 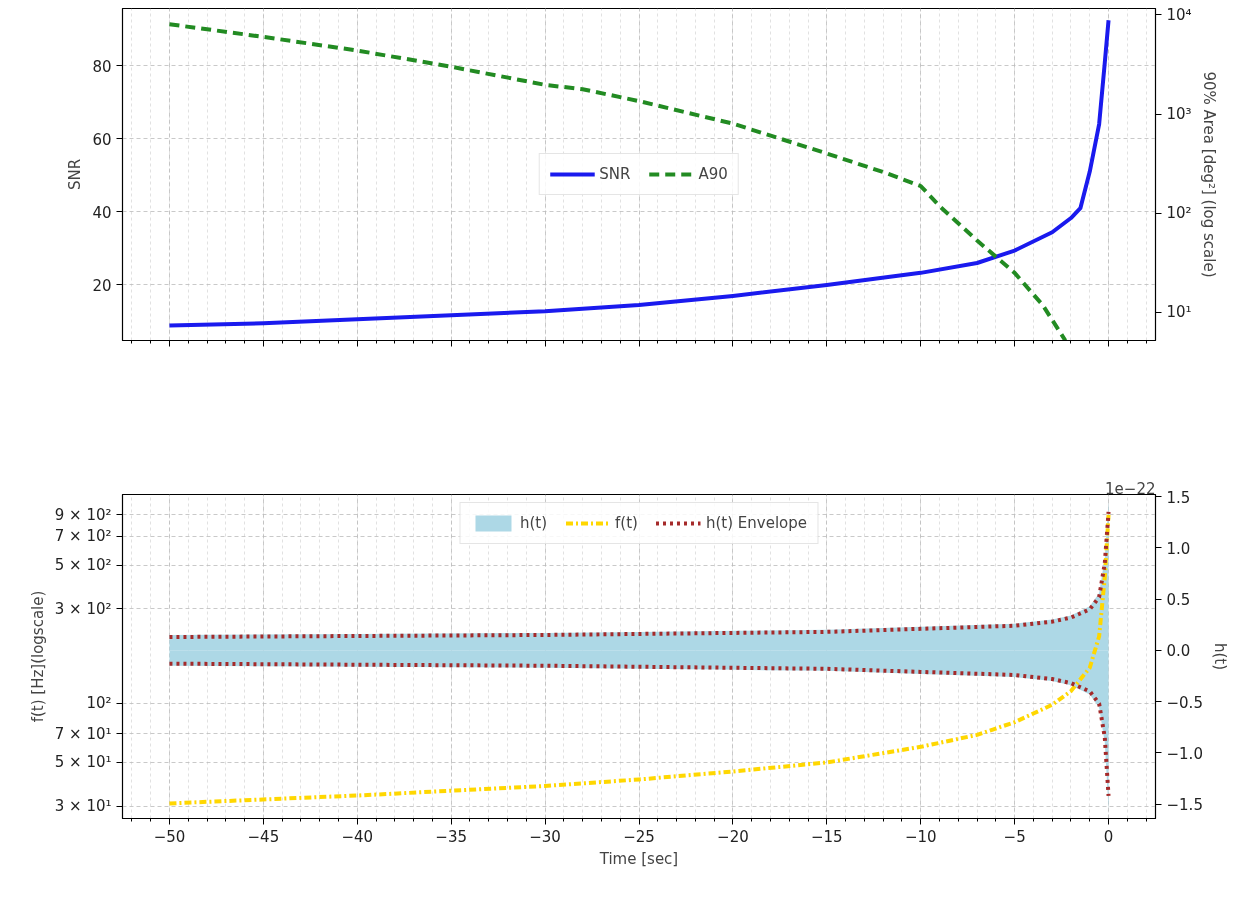 What do you see at coordinates (1208, 174) in the screenshot?
I see `y2-axis-title: 90% Area [deg²] (log scale)` at bounding box center [1208, 174].